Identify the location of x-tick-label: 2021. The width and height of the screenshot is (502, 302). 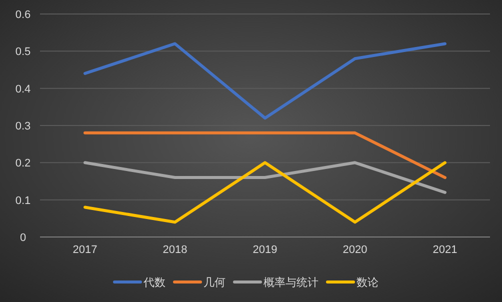
(445, 250).